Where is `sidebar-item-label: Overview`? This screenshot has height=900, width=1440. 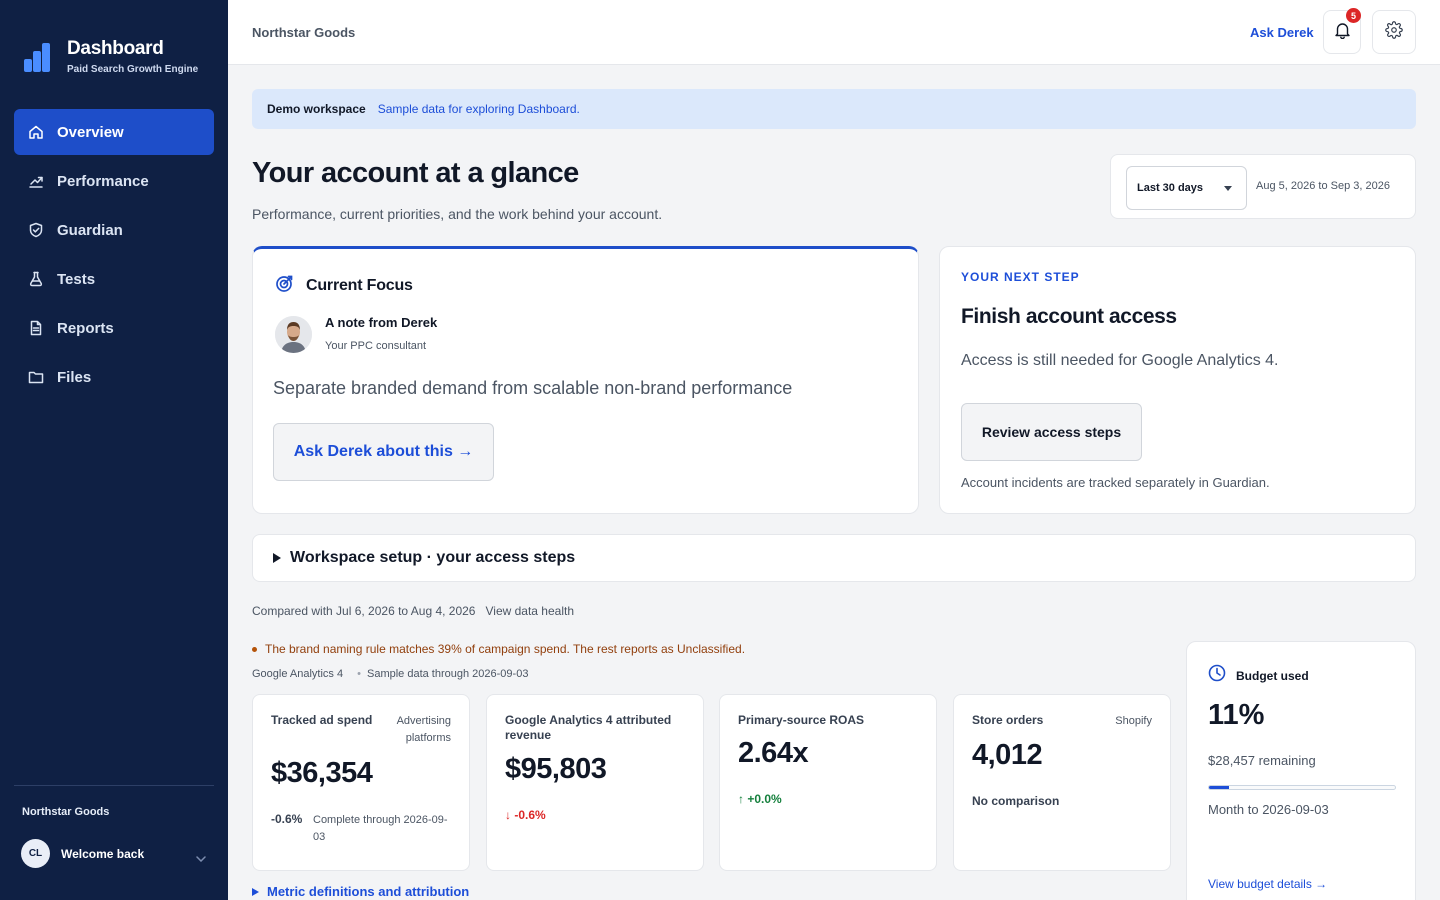
sidebar-item-label: Overview is located at coordinates (90, 132).